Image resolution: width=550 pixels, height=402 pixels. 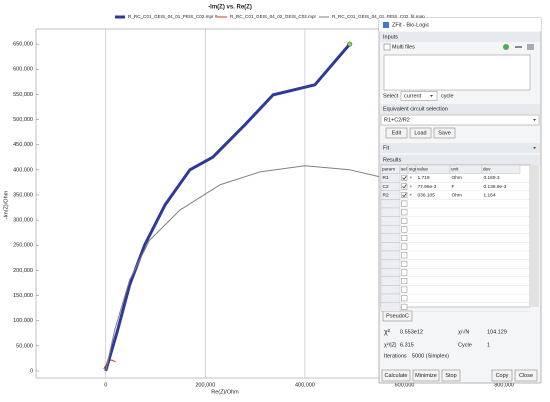 I want to click on add-icon, so click(x=506, y=47).